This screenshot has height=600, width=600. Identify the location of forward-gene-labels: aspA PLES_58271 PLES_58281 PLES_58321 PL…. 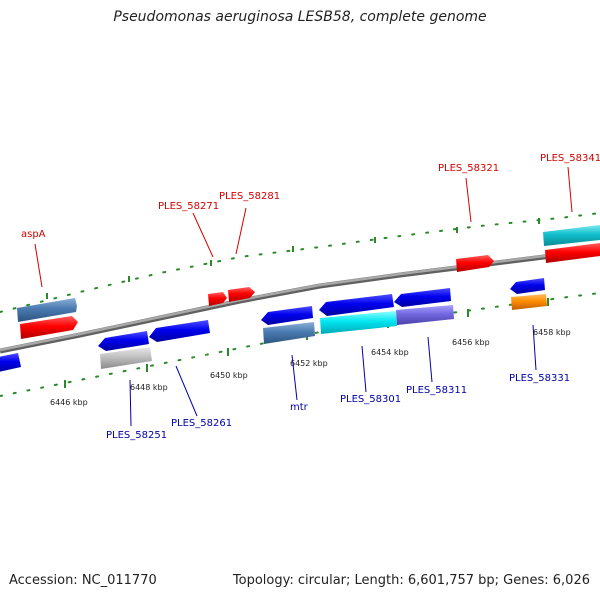
(310, 196).